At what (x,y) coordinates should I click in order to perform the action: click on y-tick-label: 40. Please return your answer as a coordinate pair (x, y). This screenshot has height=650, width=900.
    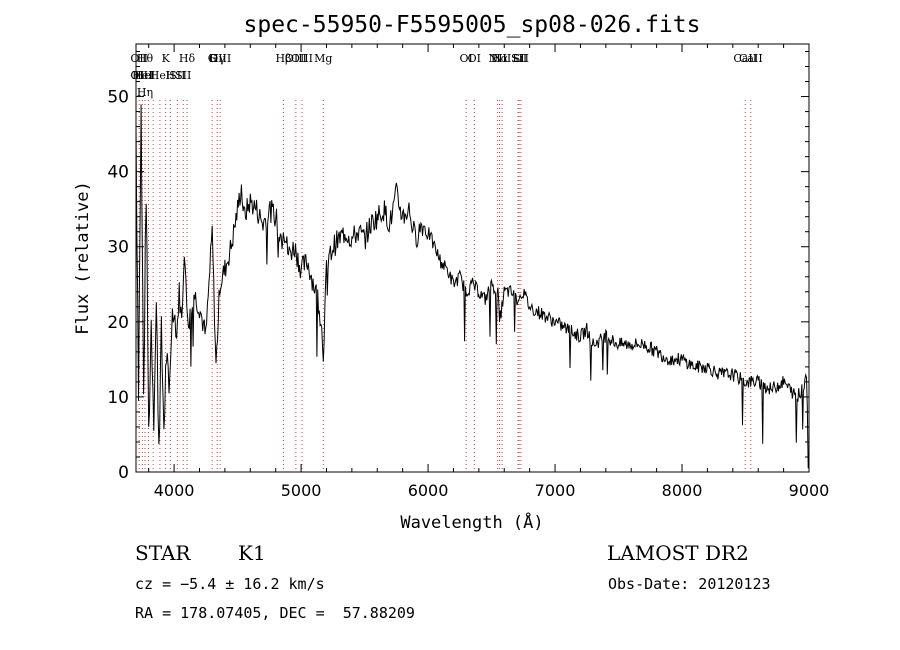
    Looking at the image, I should click on (118, 173).